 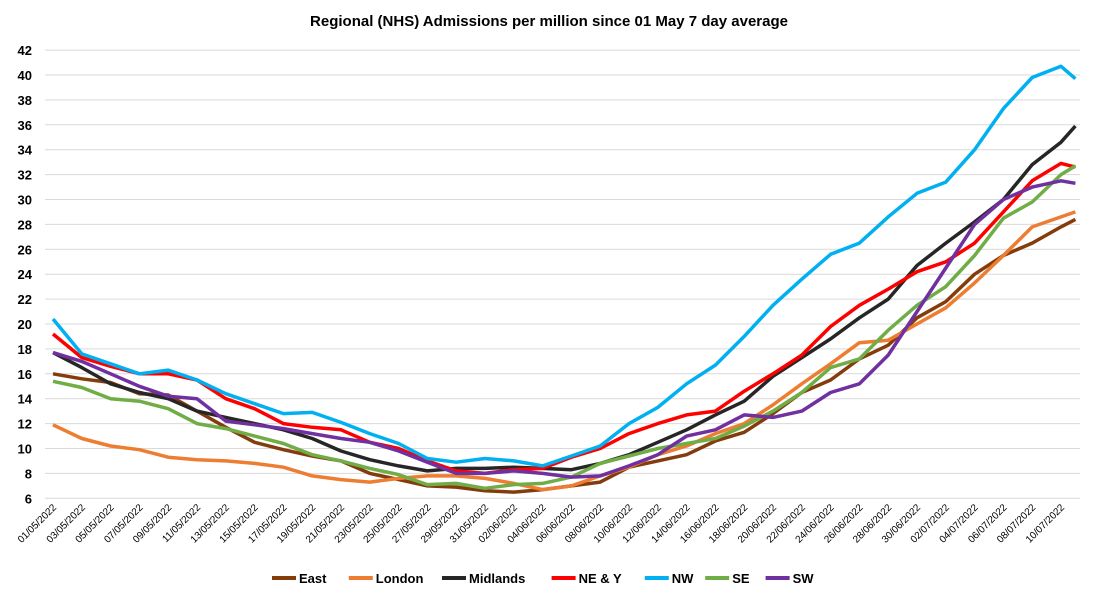 What do you see at coordinates (727, 578) in the screenshot?
I see `legend-item: SE` at bounding box center [727, 578].